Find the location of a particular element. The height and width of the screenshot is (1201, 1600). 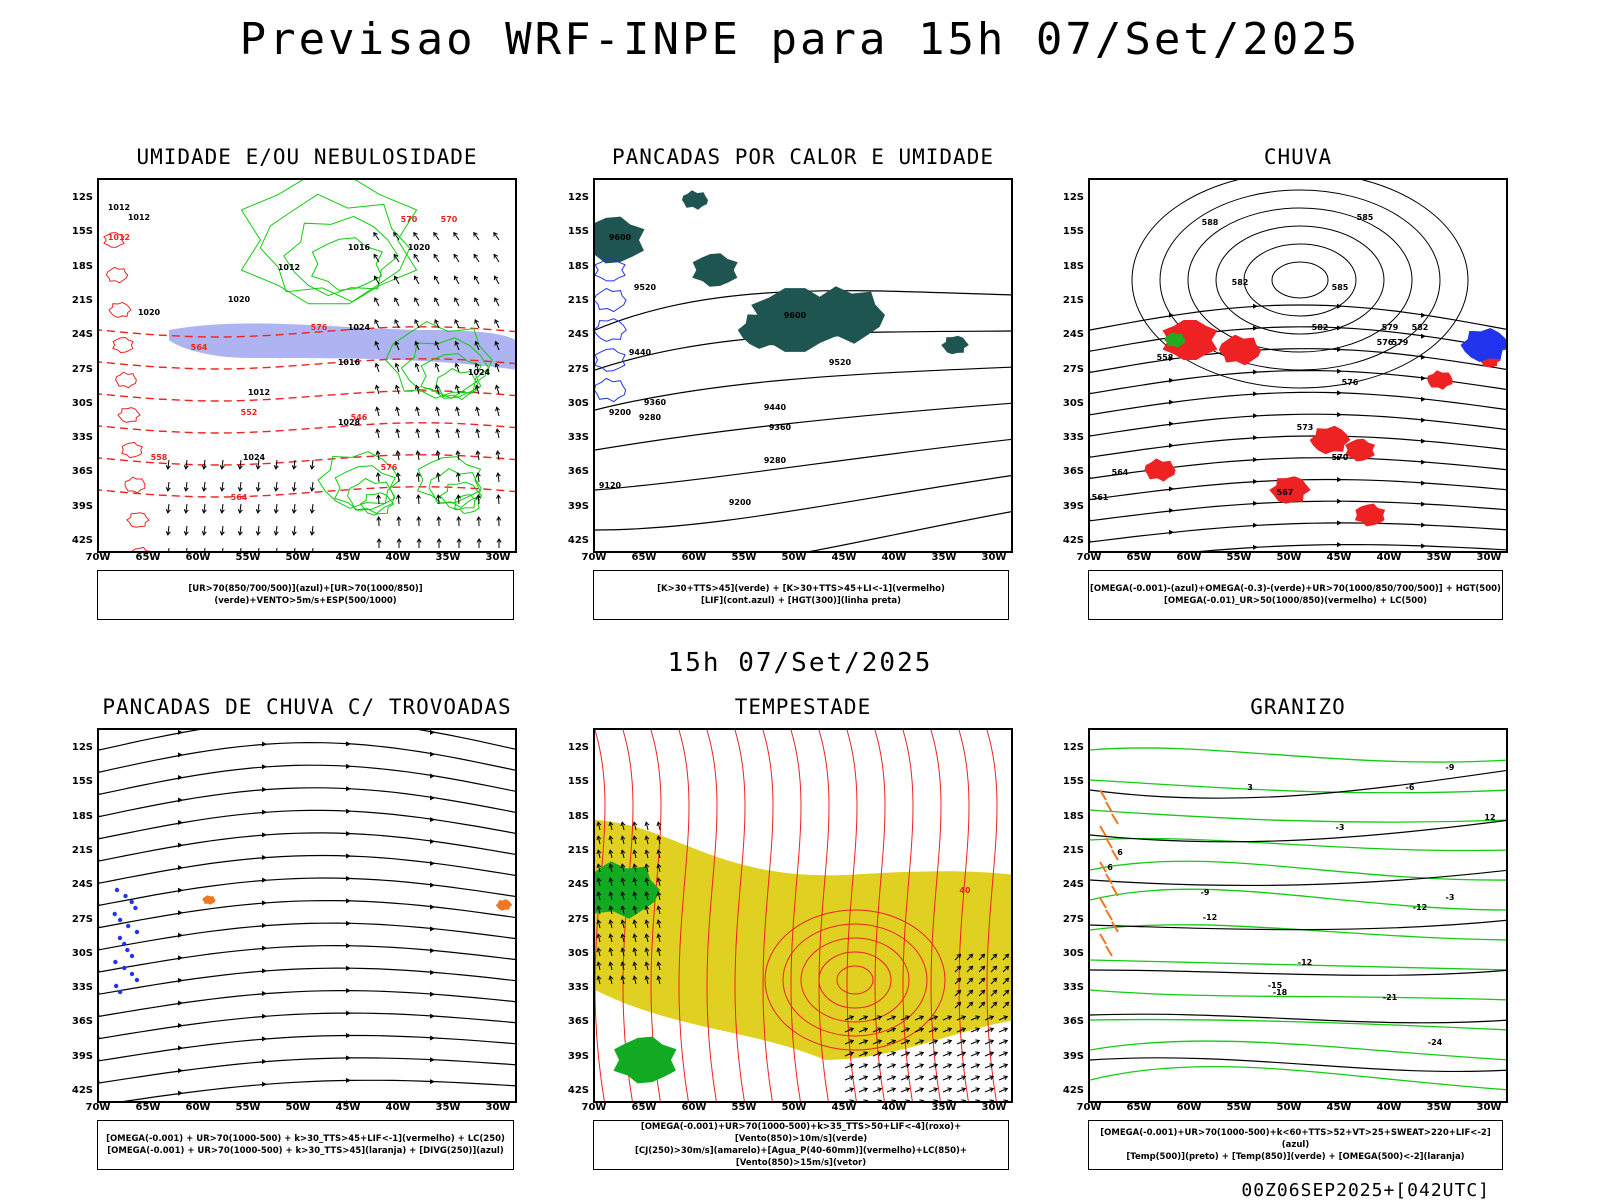

latitude-tick-label: 18S is located at coordinates (80, 266).